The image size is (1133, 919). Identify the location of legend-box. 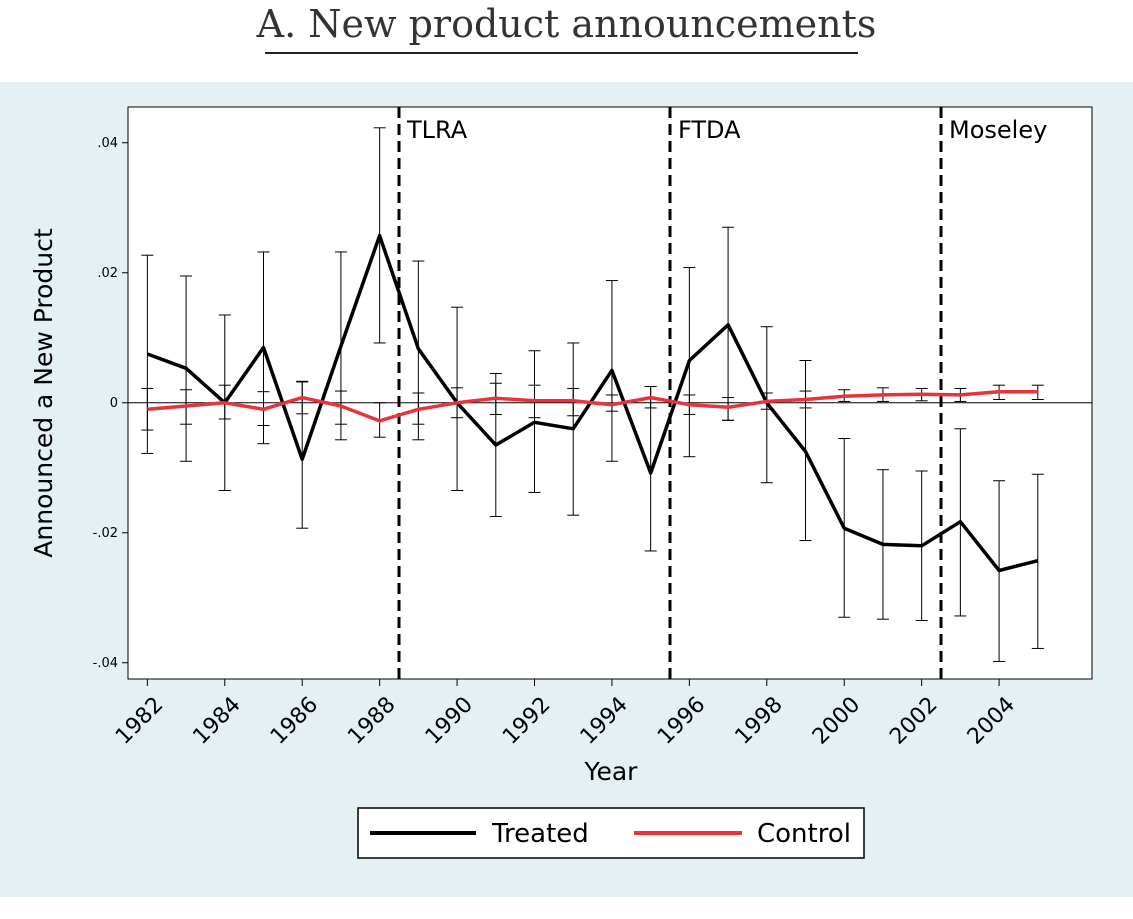
(611, 833).